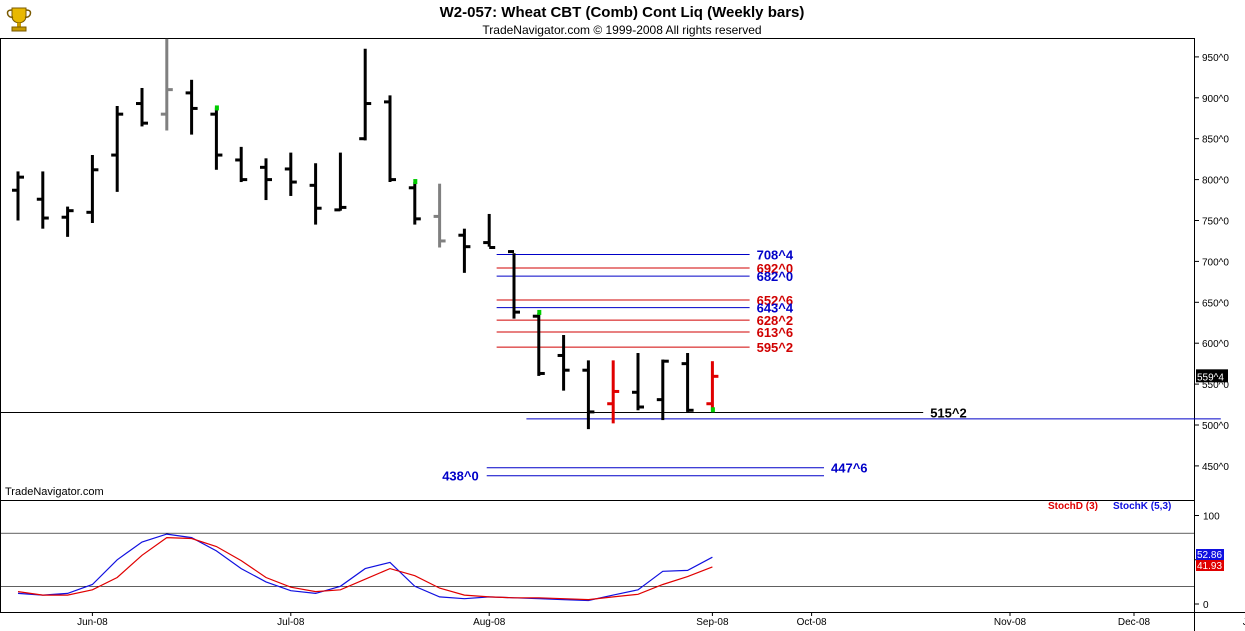 This screenshot has width=1245, height=631. I want to click on price-tick-label: 650^0, so click(1215, 303).